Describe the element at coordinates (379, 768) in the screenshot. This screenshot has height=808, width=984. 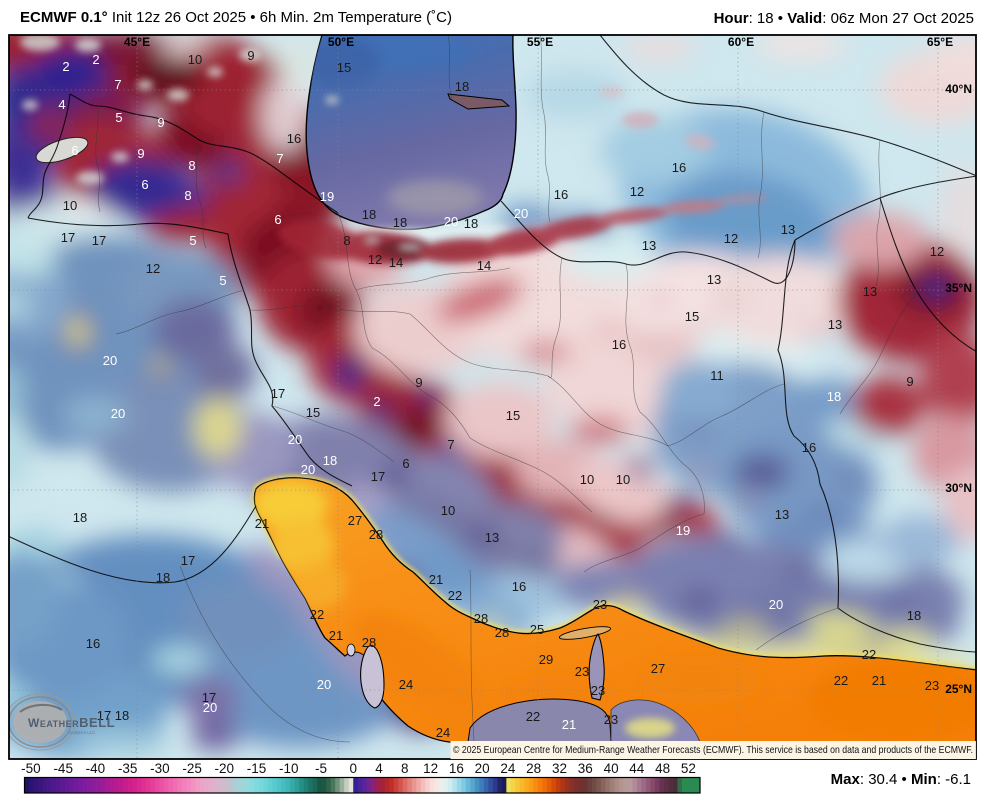
I see `svg-text: 4` at that location.